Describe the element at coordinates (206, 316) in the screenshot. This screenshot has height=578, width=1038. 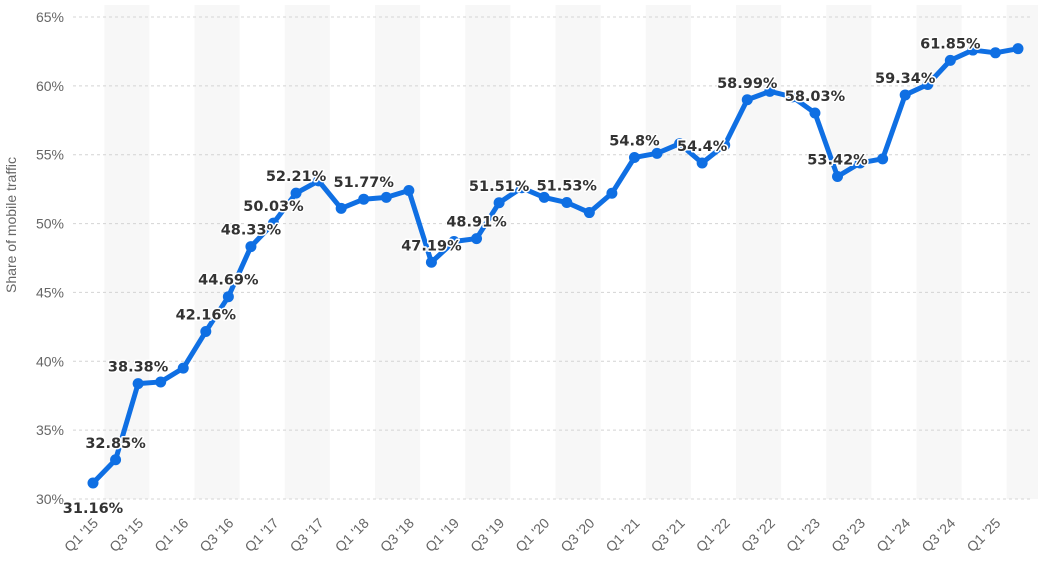
I see `data-label: 42.16%` at that location.